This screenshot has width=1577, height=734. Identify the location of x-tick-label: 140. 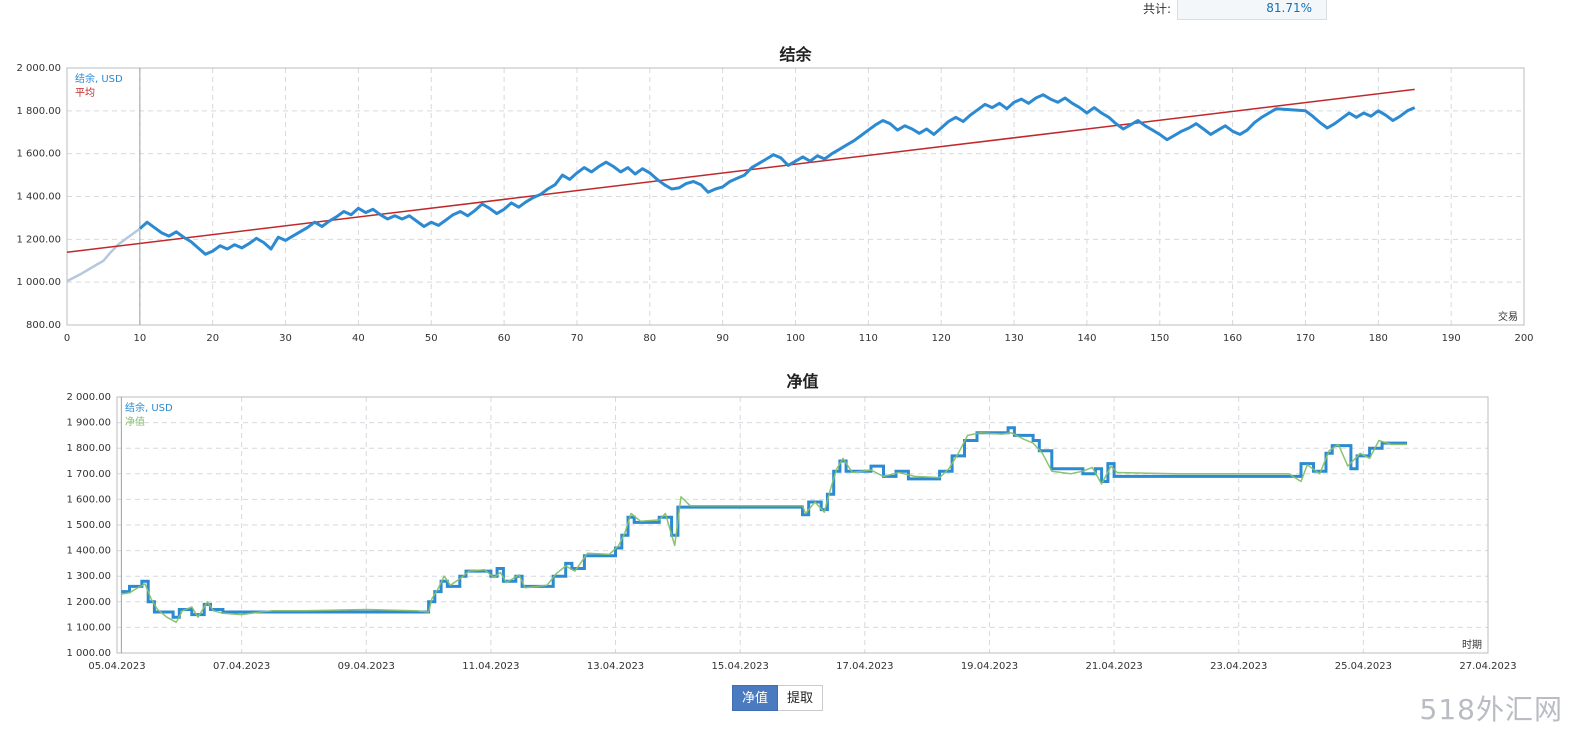
(1086, 338).